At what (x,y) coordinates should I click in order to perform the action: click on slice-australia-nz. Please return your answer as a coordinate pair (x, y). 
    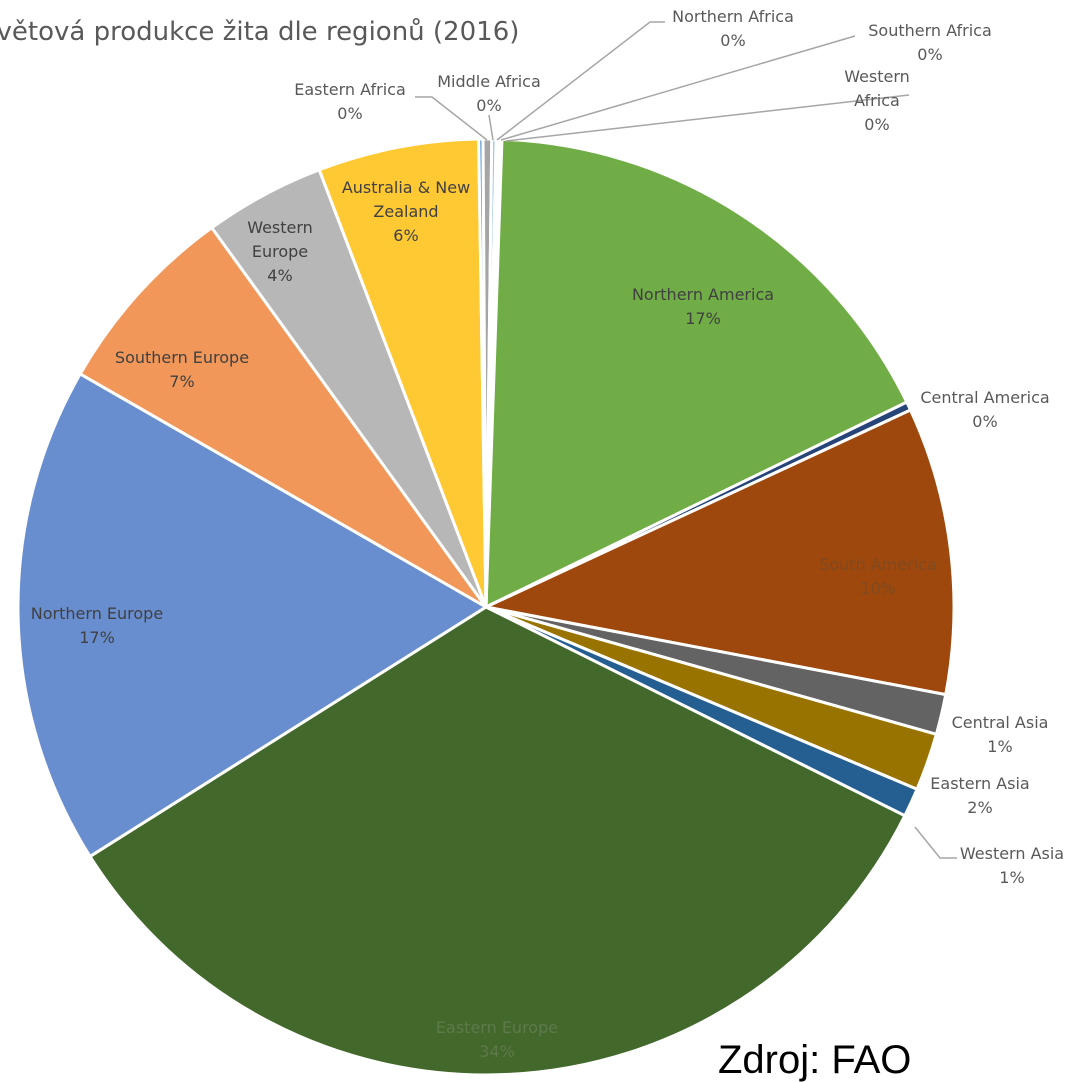
    Looking at the image, I should click on (402, 373).